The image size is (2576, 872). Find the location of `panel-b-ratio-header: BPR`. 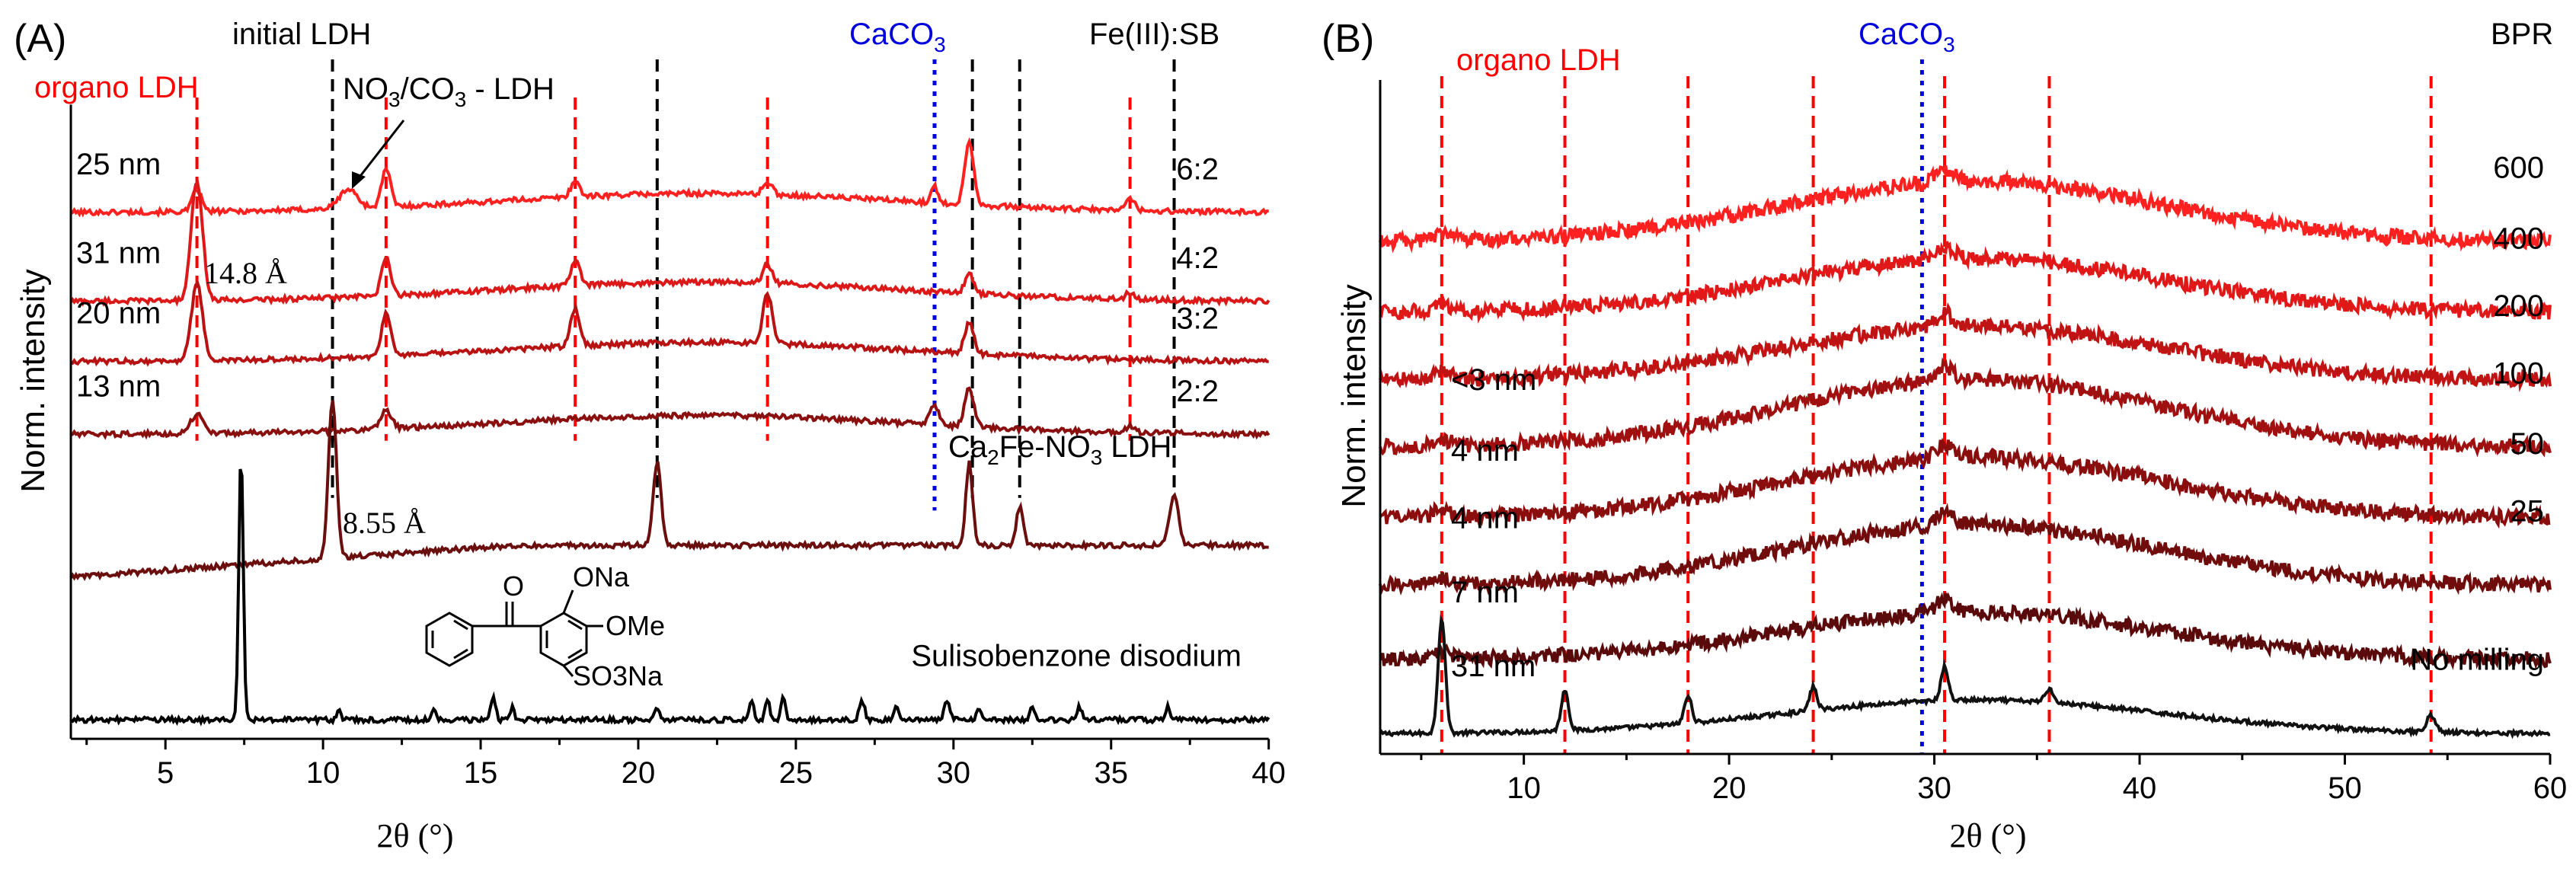

panel-b-ratio-header: BPR is located at coordinates (2522, 35).